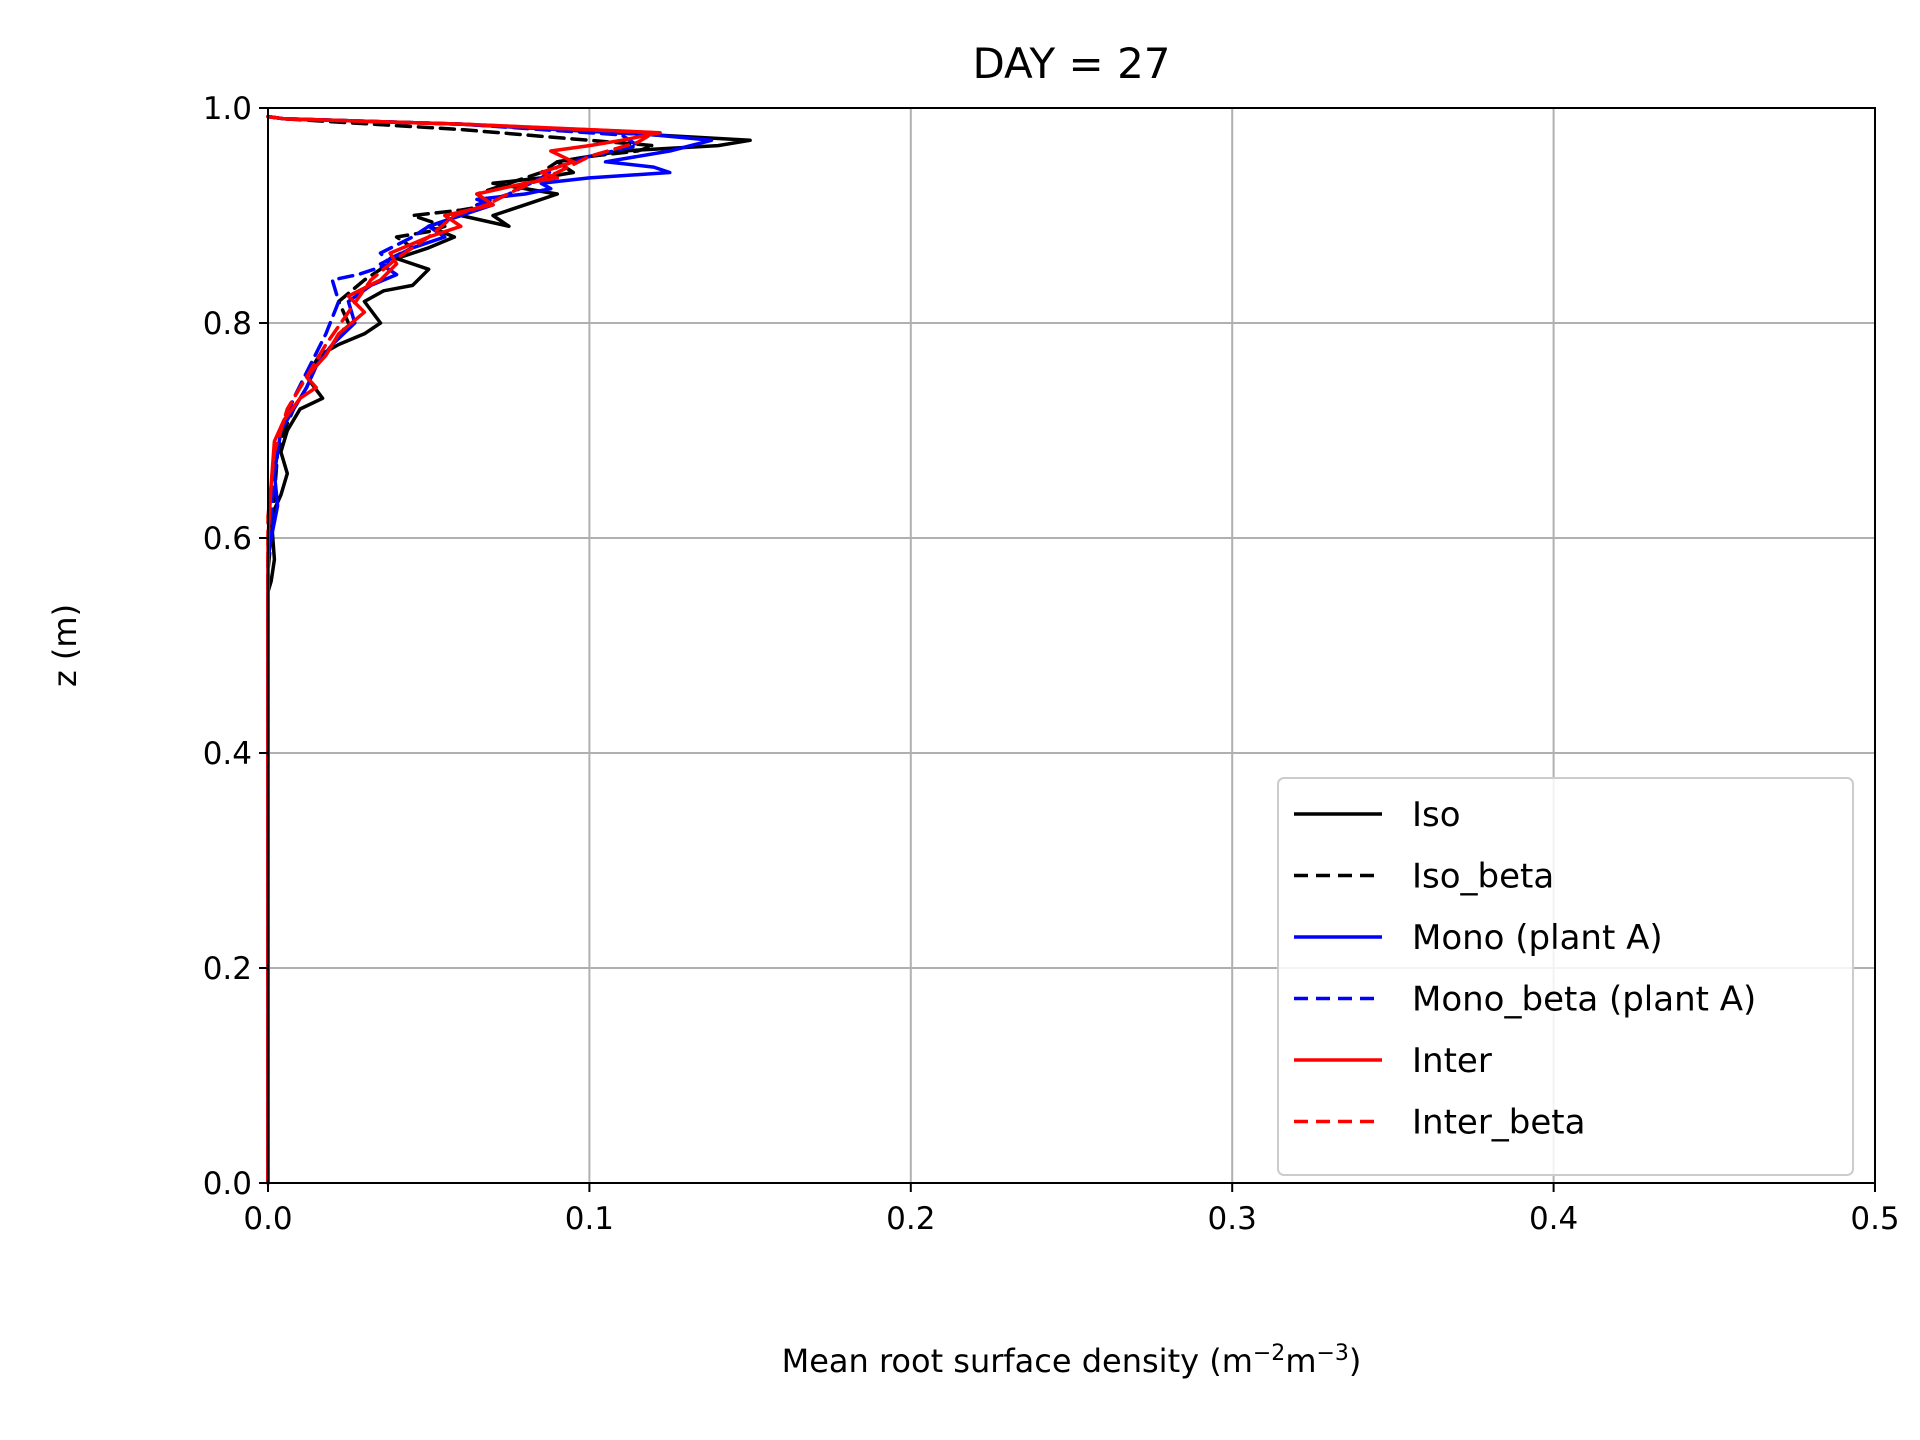  Describe the element at coordinates (1436, 815) in the screenshot. I see `legend-label: Iso` at that location.